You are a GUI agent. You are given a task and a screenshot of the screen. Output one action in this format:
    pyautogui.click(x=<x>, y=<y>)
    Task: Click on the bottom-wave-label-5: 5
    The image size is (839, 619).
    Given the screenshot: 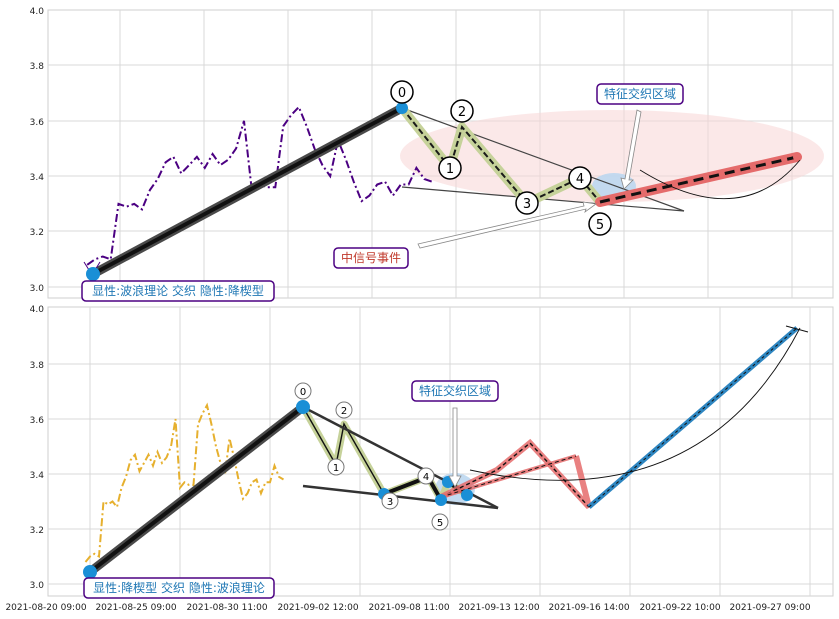 What is the action you would take?
    pyautogui.click(x=440, y=523)
    